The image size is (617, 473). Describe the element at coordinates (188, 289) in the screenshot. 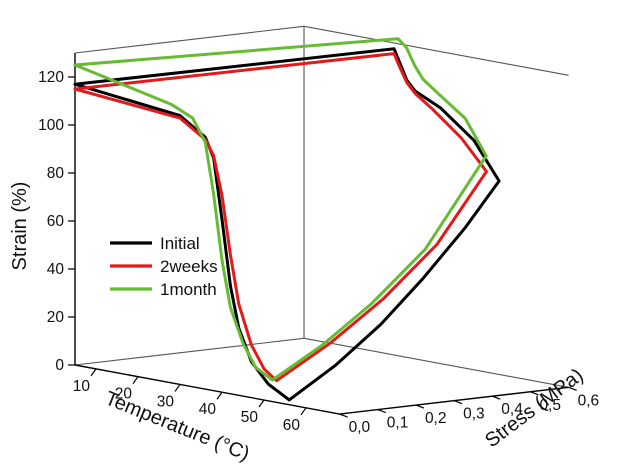

I see `legend-label-1month: 1month` at that location.